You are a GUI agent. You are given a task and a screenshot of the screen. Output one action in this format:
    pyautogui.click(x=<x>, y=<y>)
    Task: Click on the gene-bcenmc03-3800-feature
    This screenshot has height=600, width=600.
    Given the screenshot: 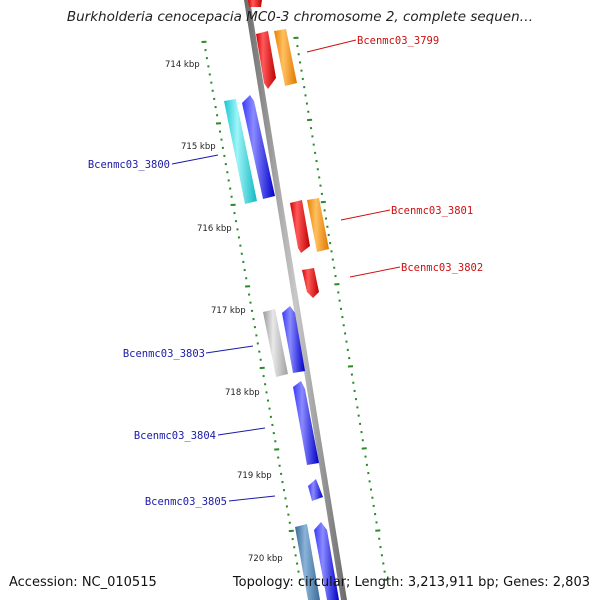 What is the action you would take?
    pyautogui.click(x=240, y=151)
    